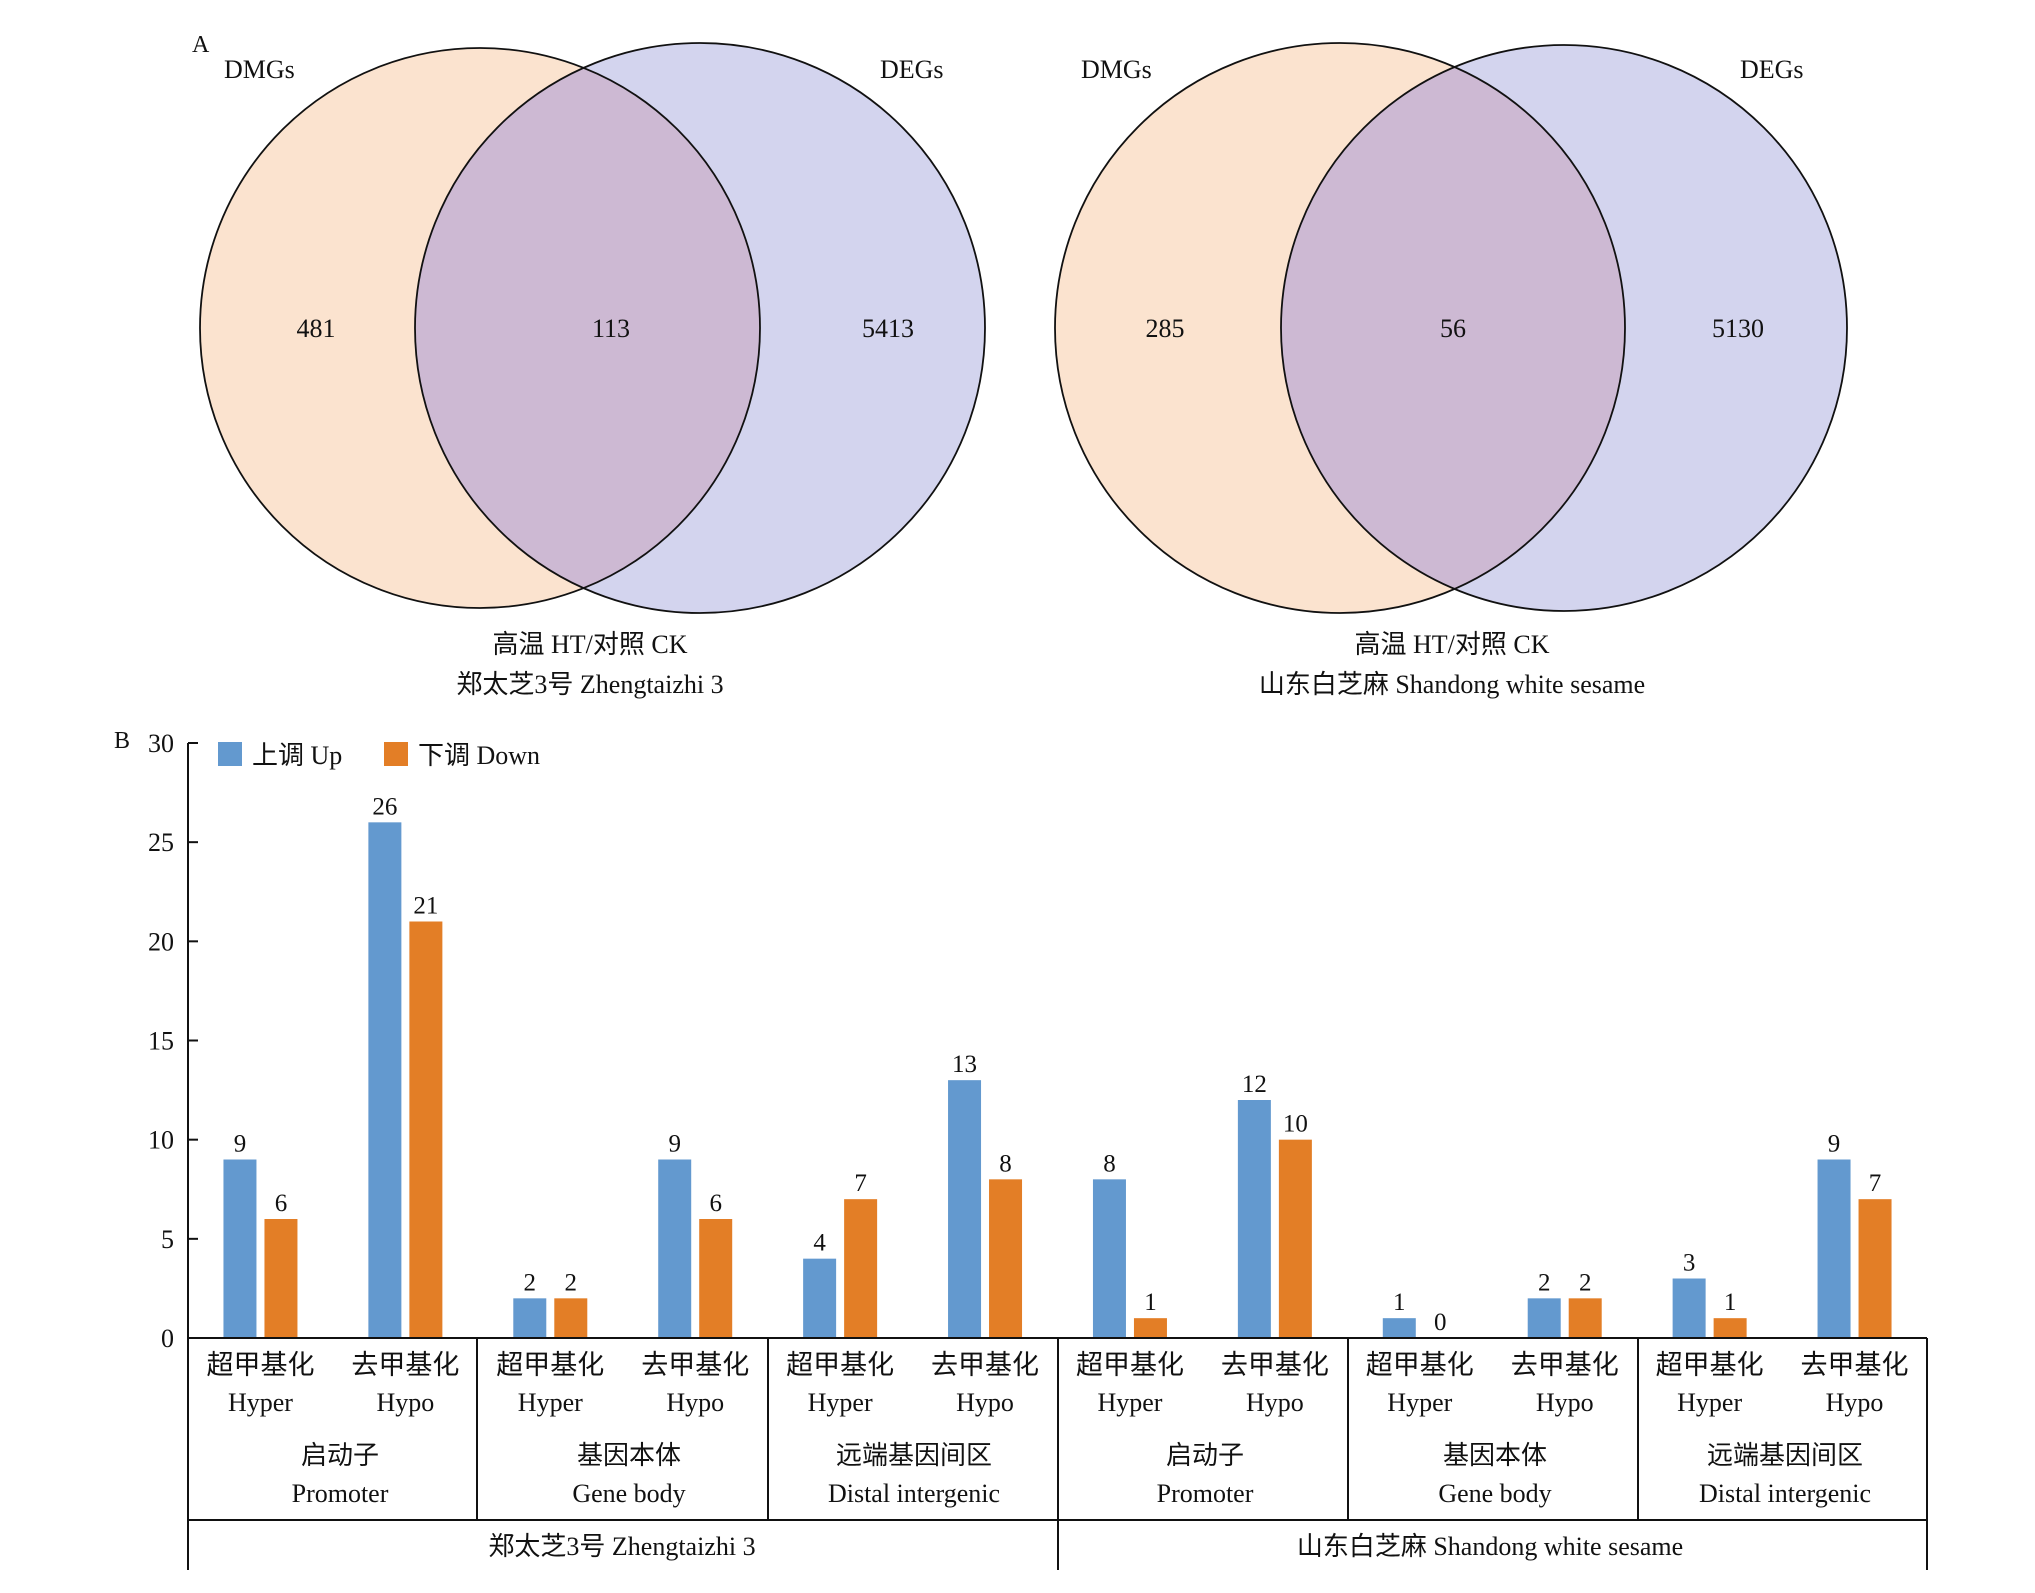  Describe the element at coordinates (611, 328) in the screenshot. I see `venn1-overlap-count: 113` at that location.